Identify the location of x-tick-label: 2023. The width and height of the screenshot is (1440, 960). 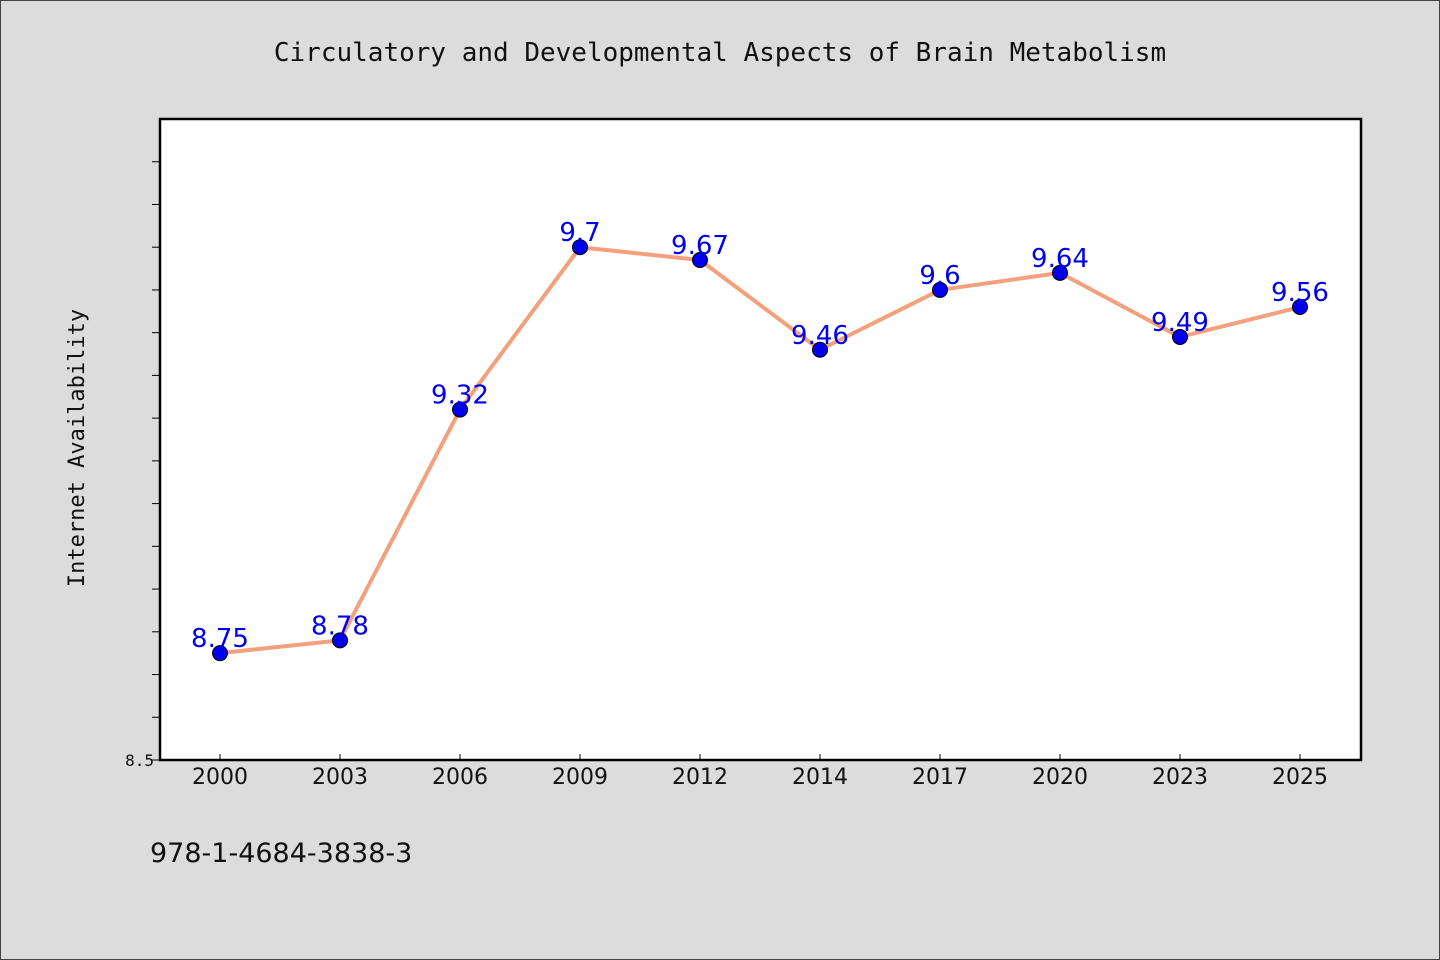
(1180, 777).